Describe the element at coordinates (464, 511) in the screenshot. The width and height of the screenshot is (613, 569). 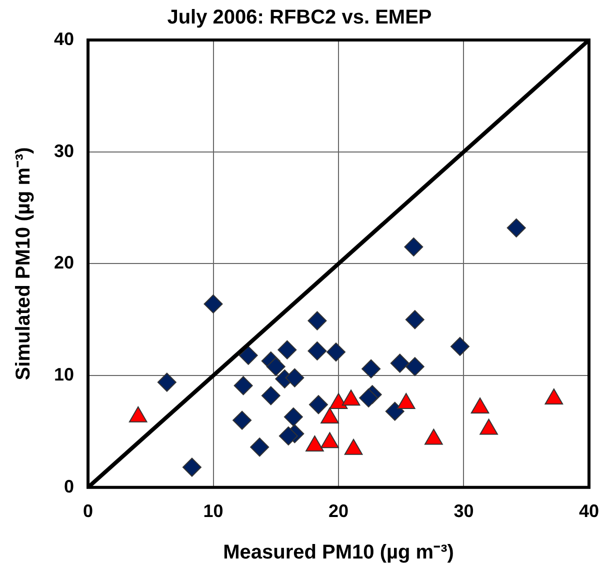
I see `x-tick-label: 30` at that location.